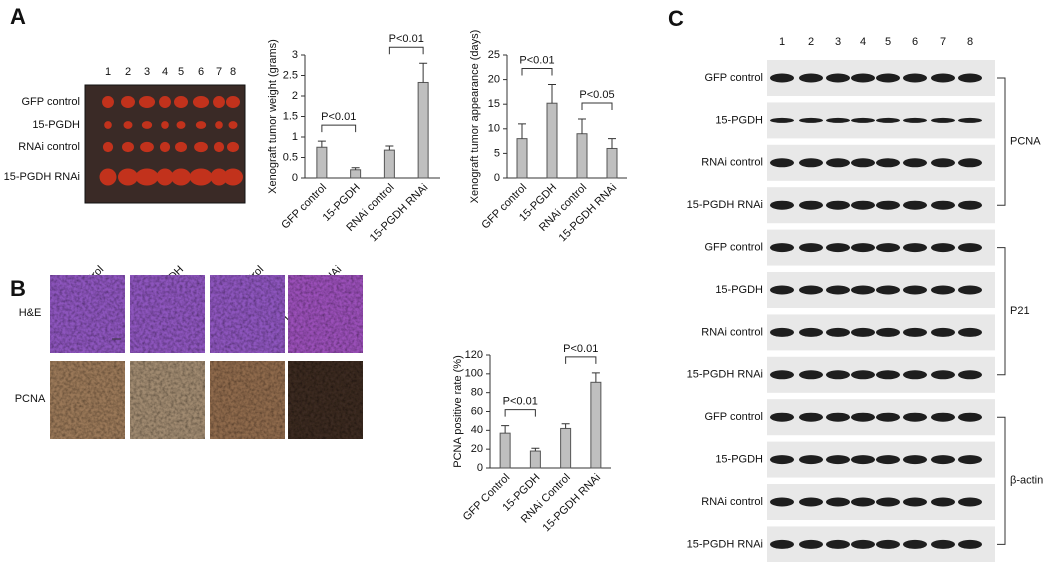 This screenshot has width=1050, height=562. What do you see at coordinates (676, 18) in the screenshot?
I see `panel-label: C` at bounding box center [676, 18].